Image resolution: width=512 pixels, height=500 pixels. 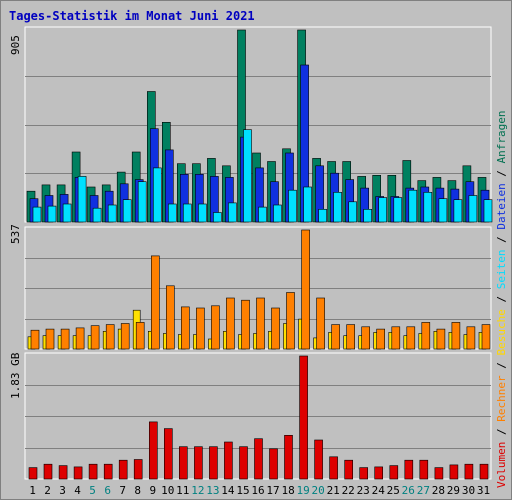 What do you see at coordinates (483, 490) in the screenshot?
I see `day-label-31: 31` at bounding box center [483, 490].